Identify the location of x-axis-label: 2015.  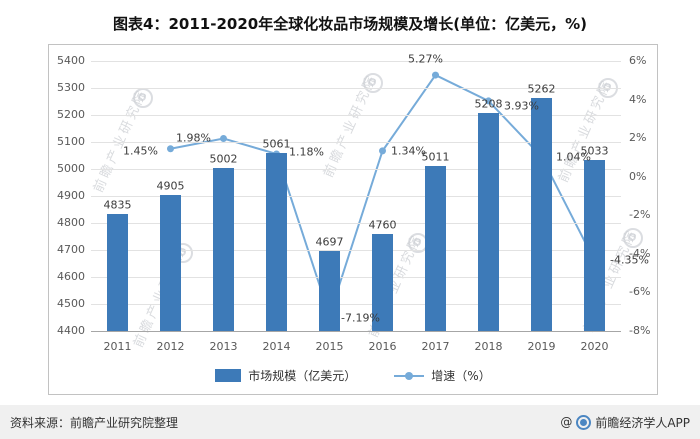
(329, 346).